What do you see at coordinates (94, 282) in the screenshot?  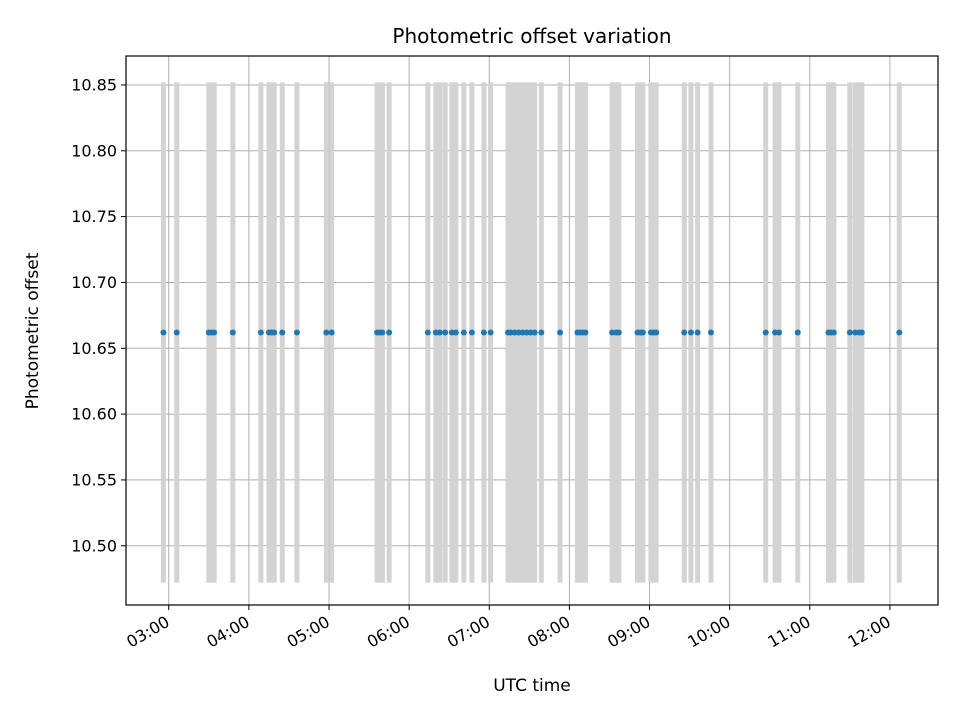 I see `y-tick-label: 10.70` at bounding box center [94, 282].